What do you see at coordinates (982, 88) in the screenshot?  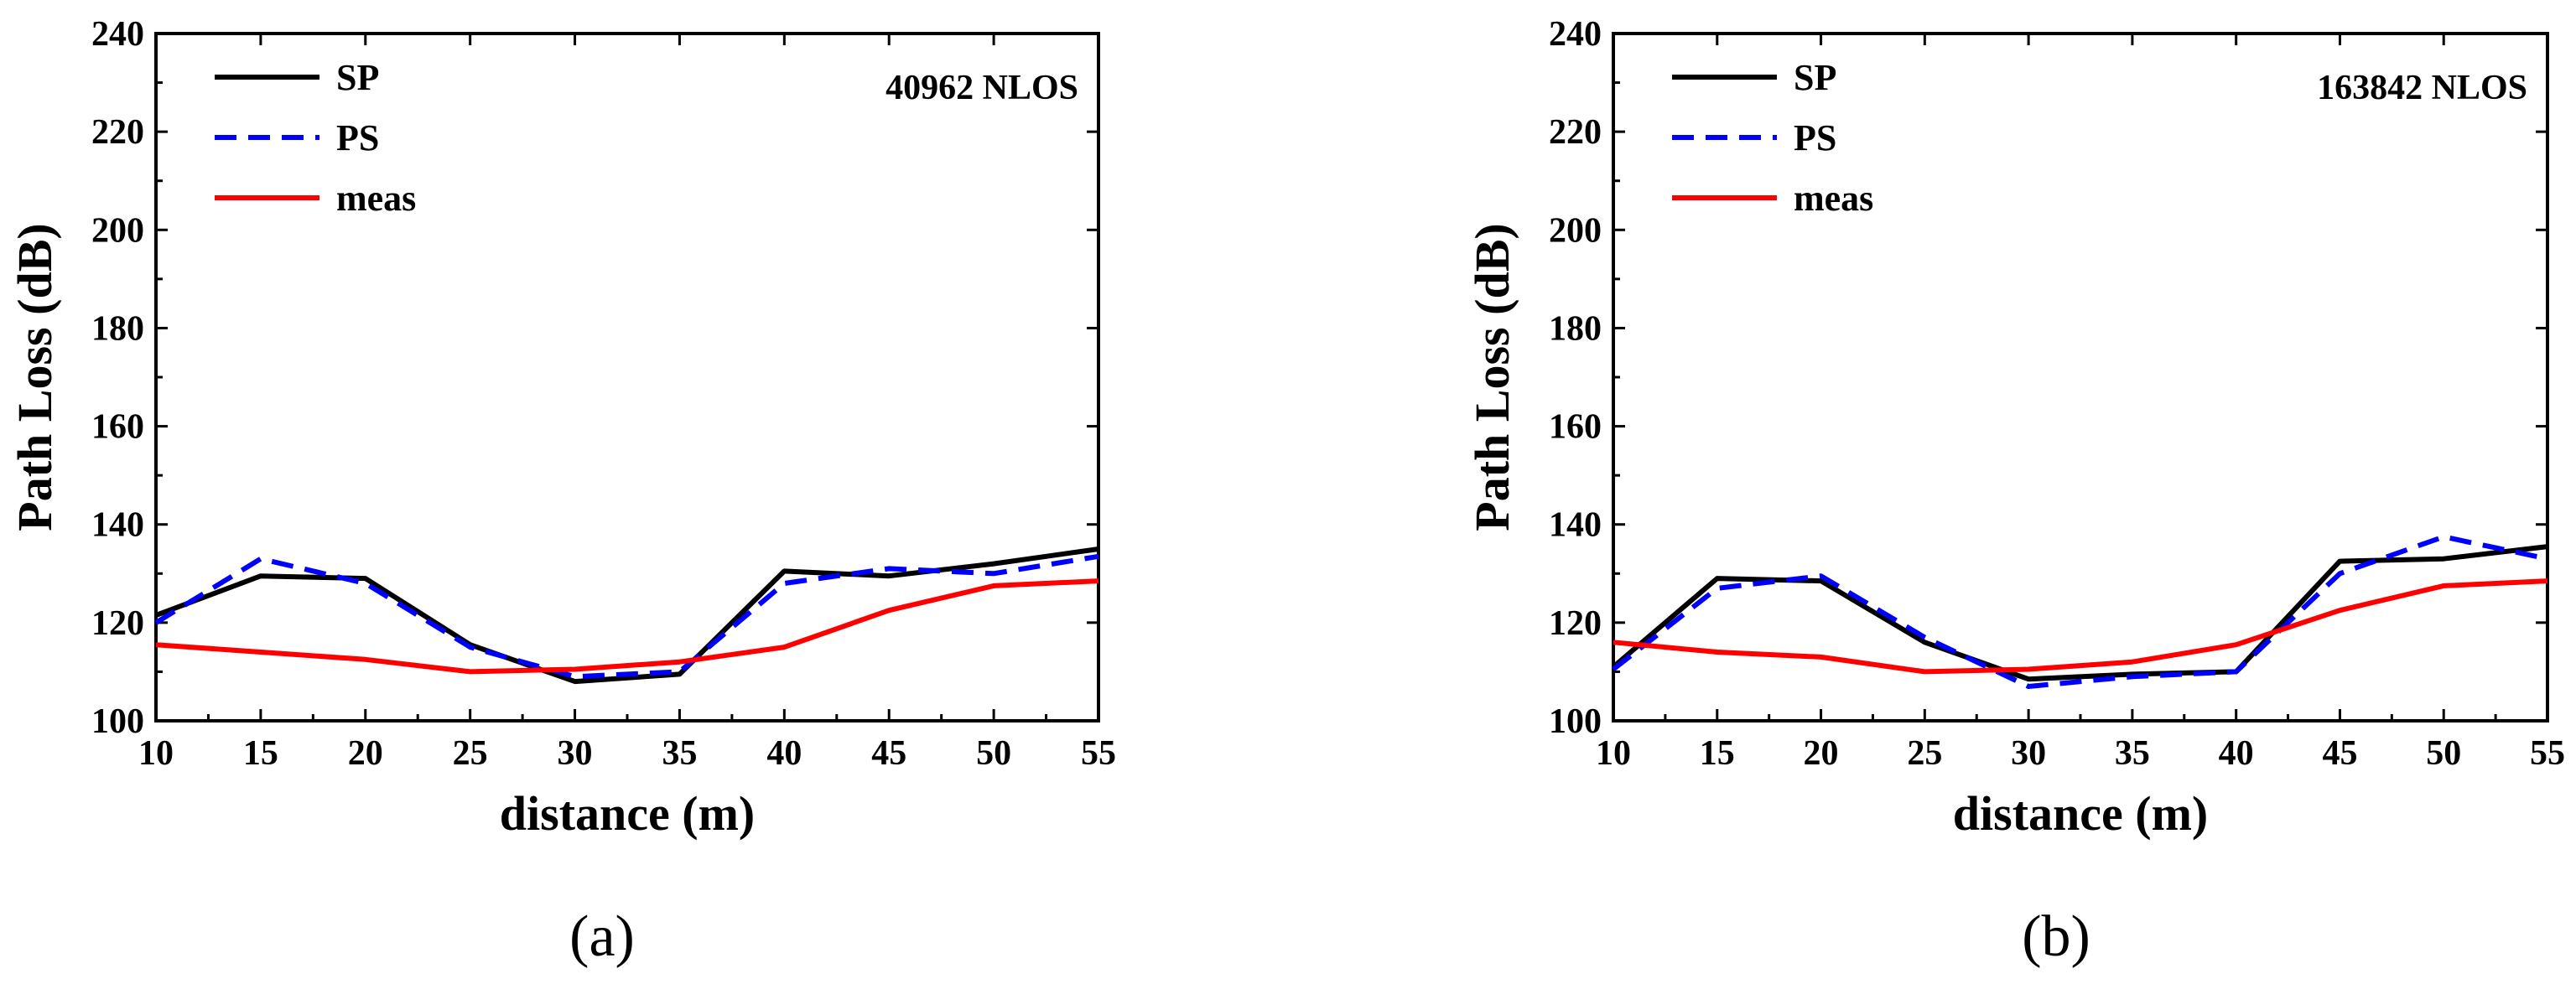 I see `panel-annotation: 40962 NLOS` at bounding box center [982, 88].